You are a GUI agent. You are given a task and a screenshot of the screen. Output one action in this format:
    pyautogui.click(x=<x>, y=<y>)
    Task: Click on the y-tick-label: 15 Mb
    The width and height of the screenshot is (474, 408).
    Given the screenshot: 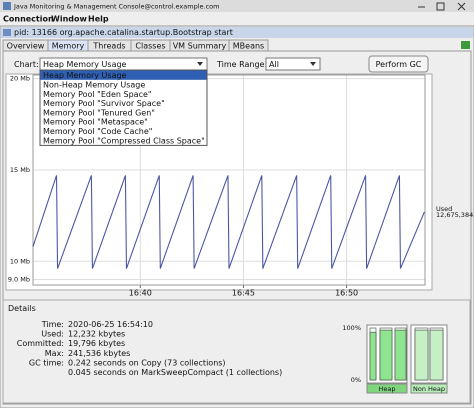 What is the action you would take?
    pyautogui.click(x=20, y=170)
    